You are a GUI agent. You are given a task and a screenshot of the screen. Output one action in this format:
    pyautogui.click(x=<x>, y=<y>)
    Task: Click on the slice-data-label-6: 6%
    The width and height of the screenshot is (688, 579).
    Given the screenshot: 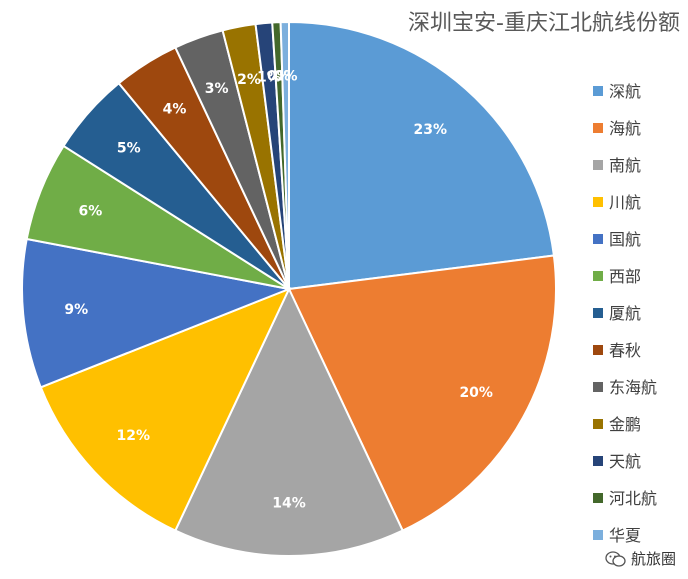 What is the action you would take?
    pyautogui.click(x=91, y=211)
    